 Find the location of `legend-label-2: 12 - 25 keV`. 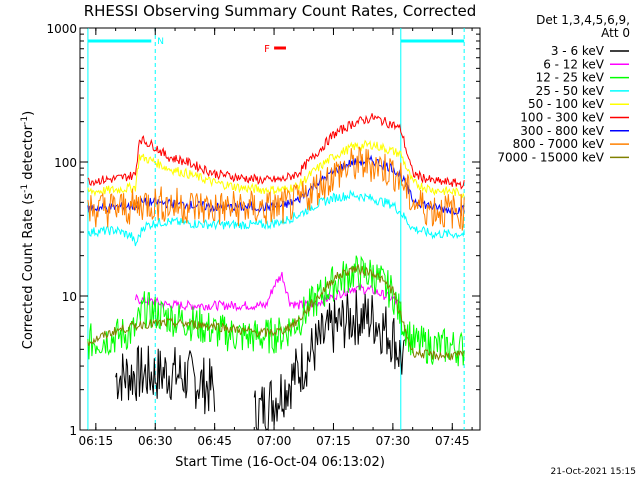

legend-label-2: 12 - 25 keV is located at coordinates (570, 78).